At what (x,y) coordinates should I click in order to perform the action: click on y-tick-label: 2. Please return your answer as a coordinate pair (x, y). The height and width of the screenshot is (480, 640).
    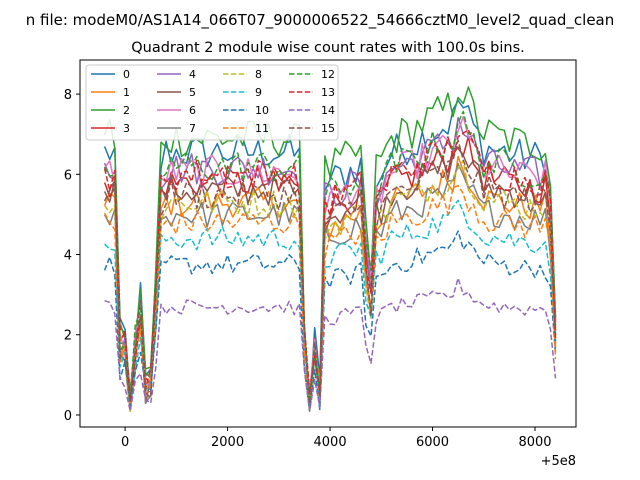
    Looking at the image, I should click on (68, 336).